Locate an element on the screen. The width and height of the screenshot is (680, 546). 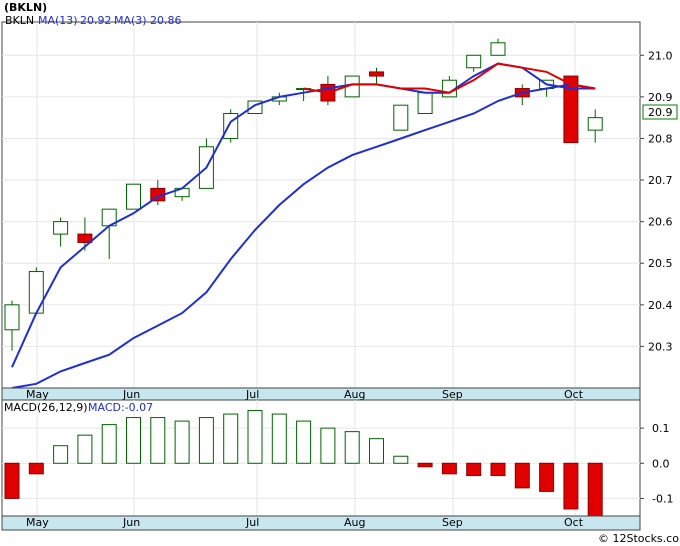
price-tick-label: 20.5 is located at coordinates (660, 263).